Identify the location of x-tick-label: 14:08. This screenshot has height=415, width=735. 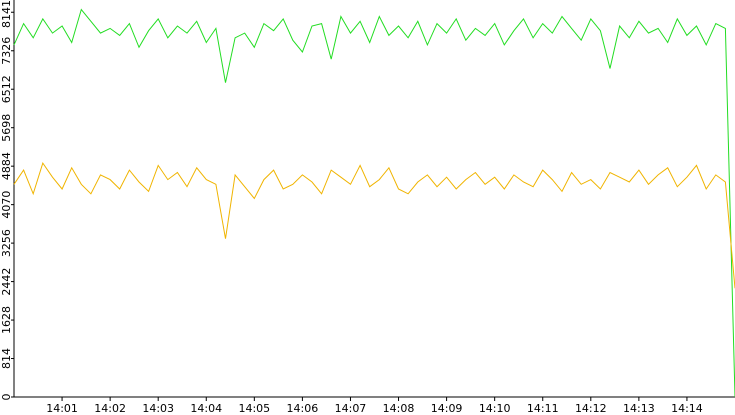
(399, 408).